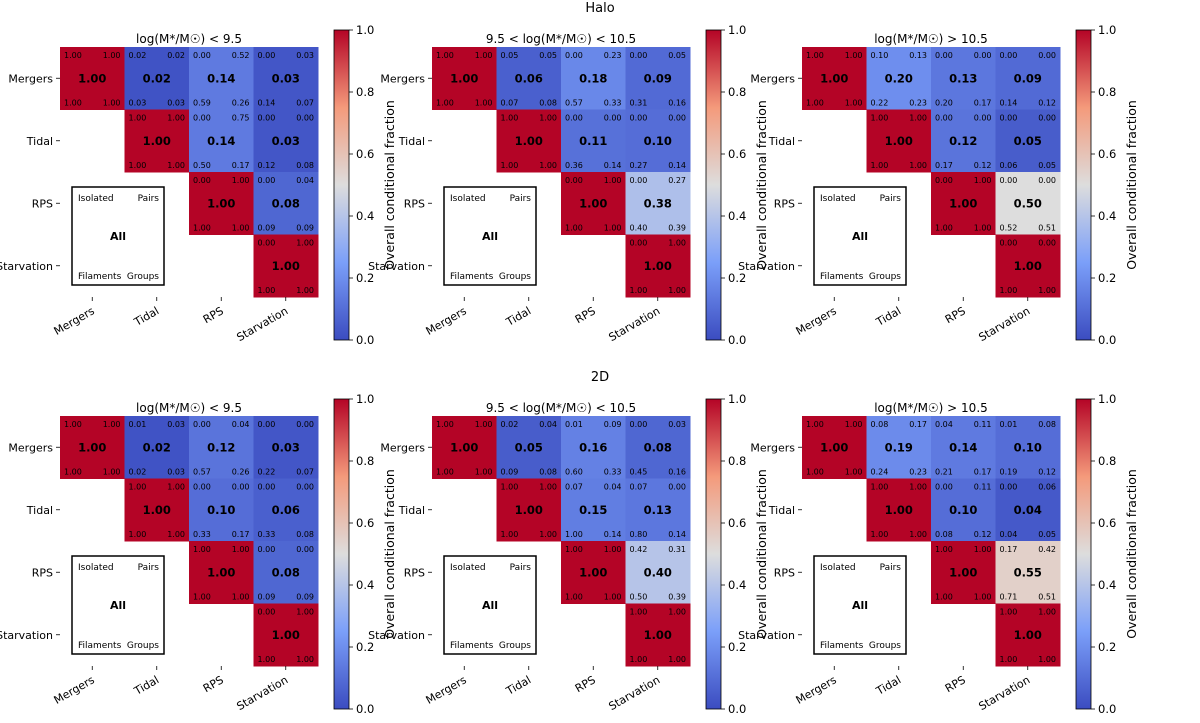  I want to click on cell-filaments-value: 0.12, so click(267, 165).